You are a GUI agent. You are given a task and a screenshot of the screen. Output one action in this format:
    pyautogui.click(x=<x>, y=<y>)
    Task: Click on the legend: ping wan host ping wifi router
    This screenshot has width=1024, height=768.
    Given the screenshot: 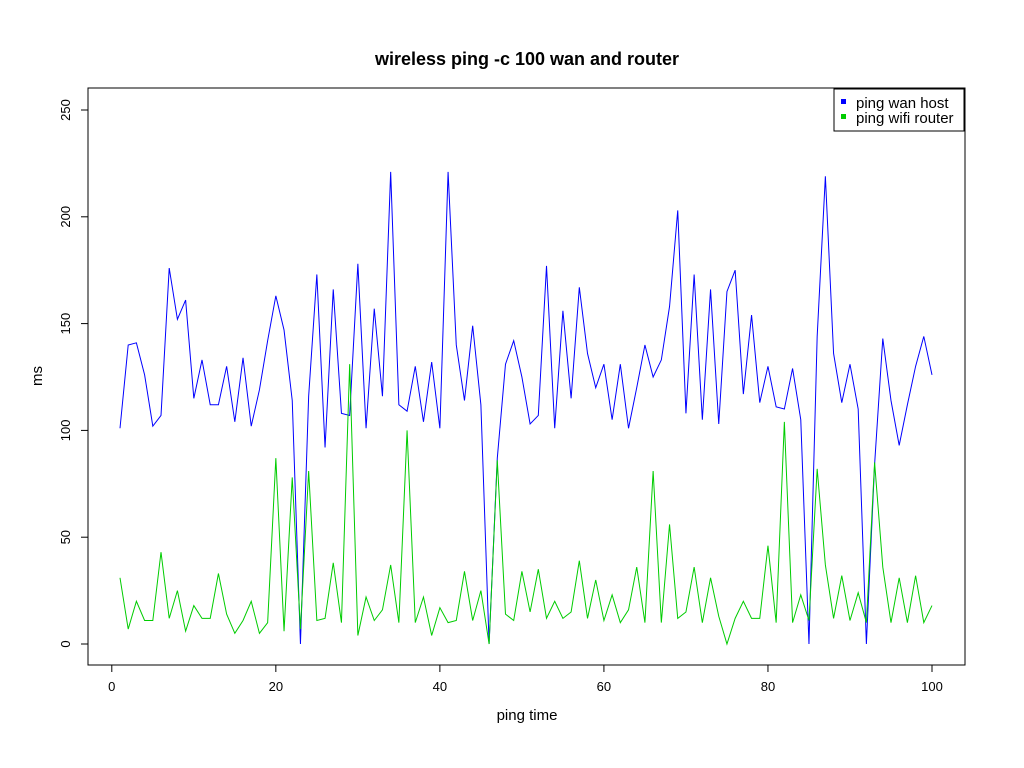 What is the action you would take?
    pyautogui.click(x=899, y=110)
    